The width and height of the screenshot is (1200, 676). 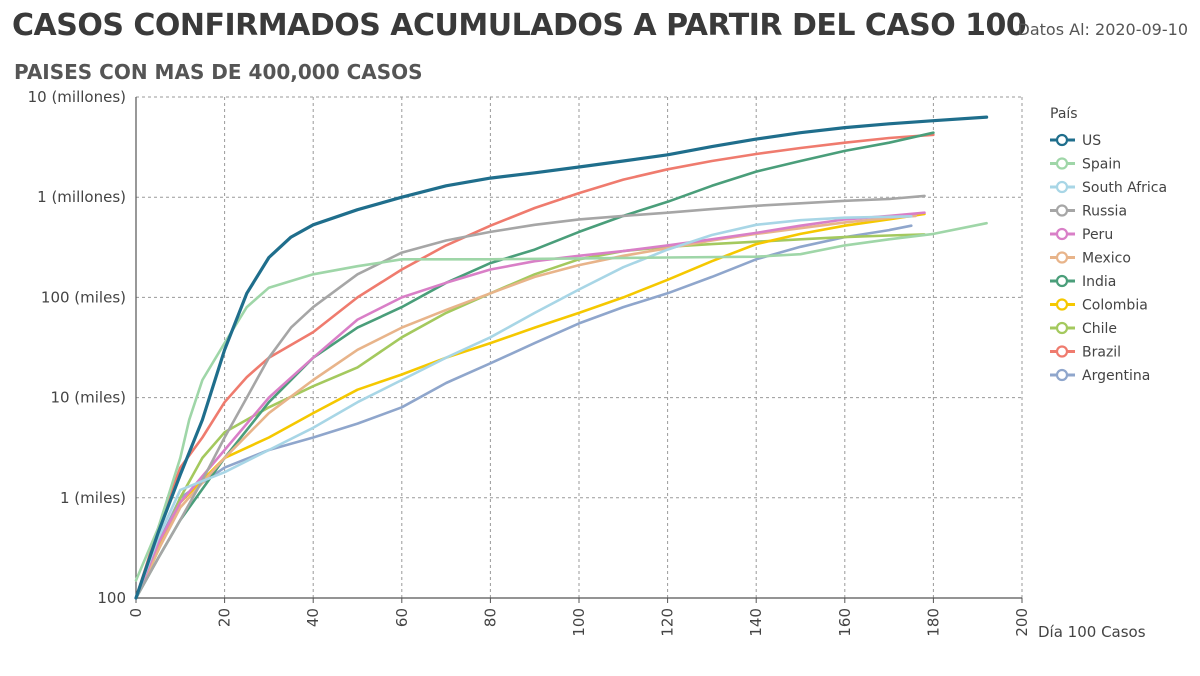 I want to click on legend-label: Argentina, so click(x=1116, y=376).